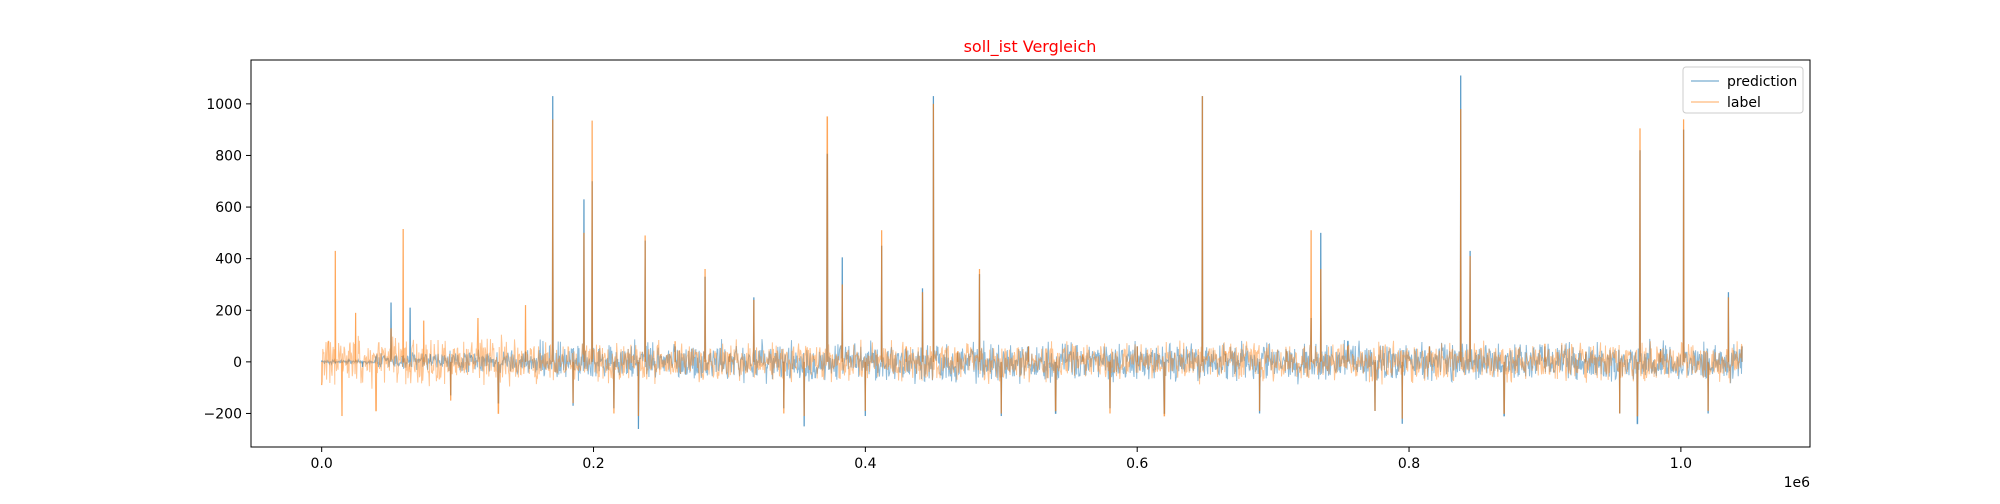  I want to click on y-tick-label: 800, so click(228, 156).